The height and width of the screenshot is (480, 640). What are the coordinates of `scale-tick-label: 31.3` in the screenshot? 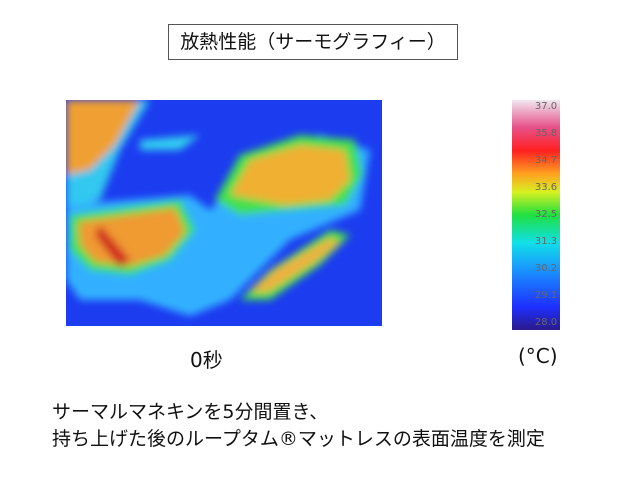 It's located at (546, 241).